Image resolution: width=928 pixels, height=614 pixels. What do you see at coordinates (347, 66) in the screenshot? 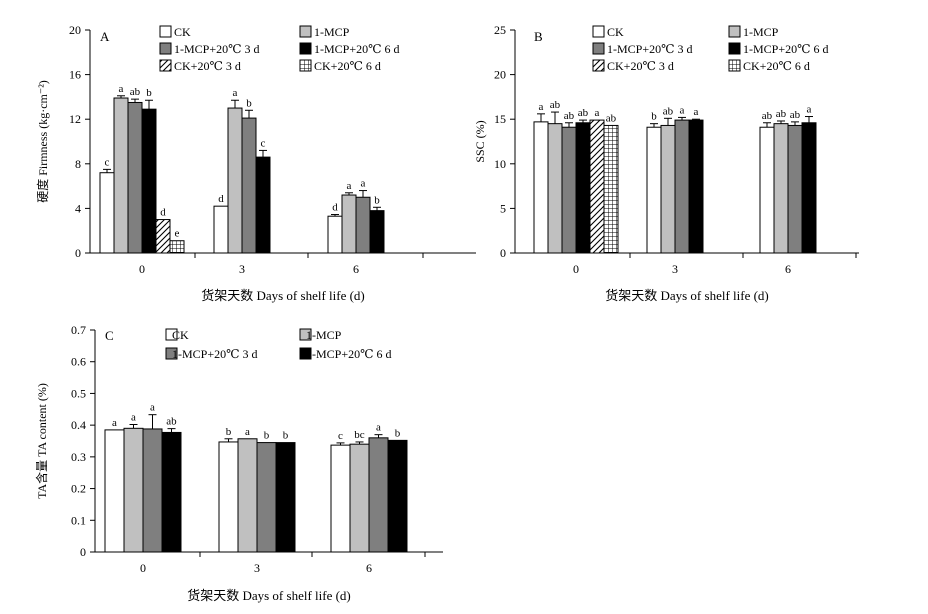
I see `legend-label: CK+20℃ 6 d` at bounding box center [347, 66].